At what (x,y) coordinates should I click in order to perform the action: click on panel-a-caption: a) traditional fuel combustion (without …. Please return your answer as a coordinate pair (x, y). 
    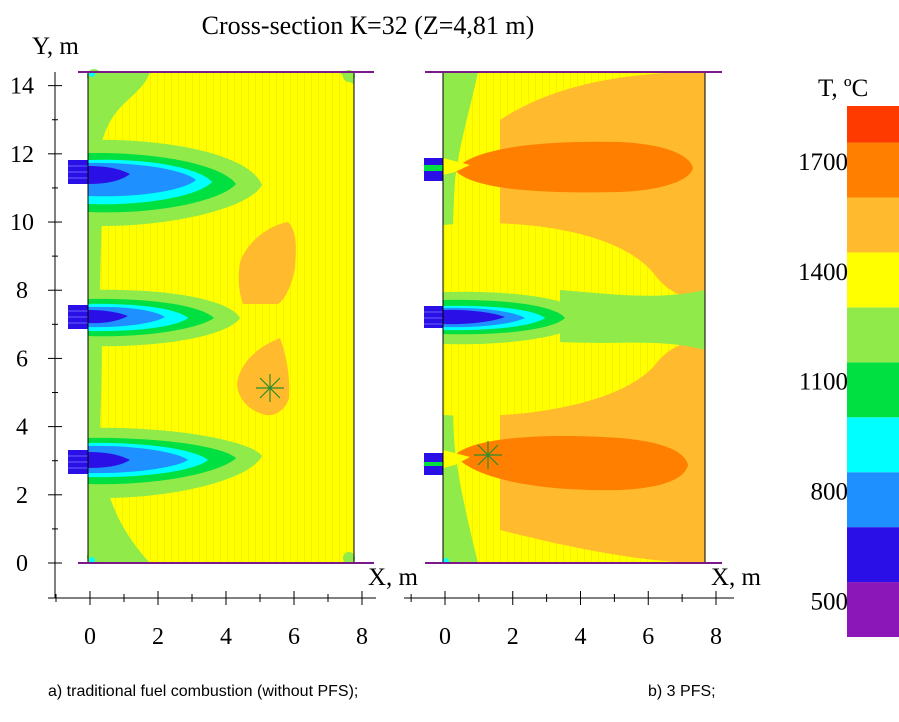
    Looking at the image, I should click on (203, 691).